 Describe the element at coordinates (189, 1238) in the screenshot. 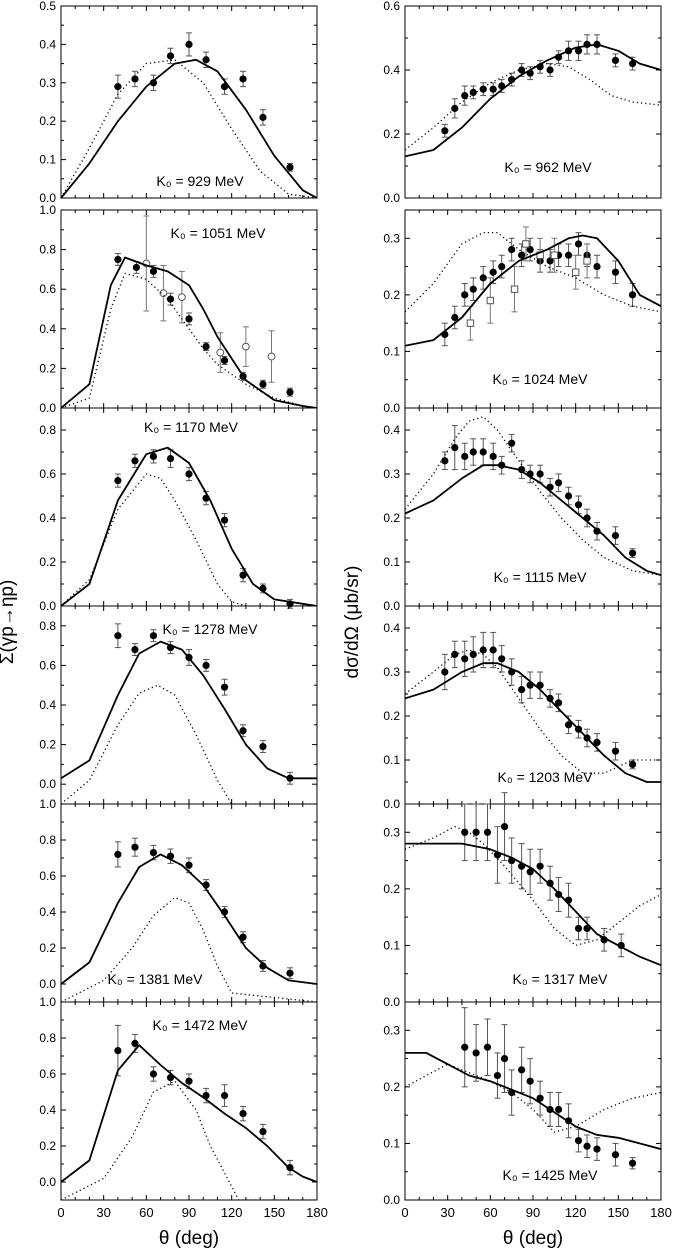

I see `left-x-axis-label: θ (deg)` at that location.